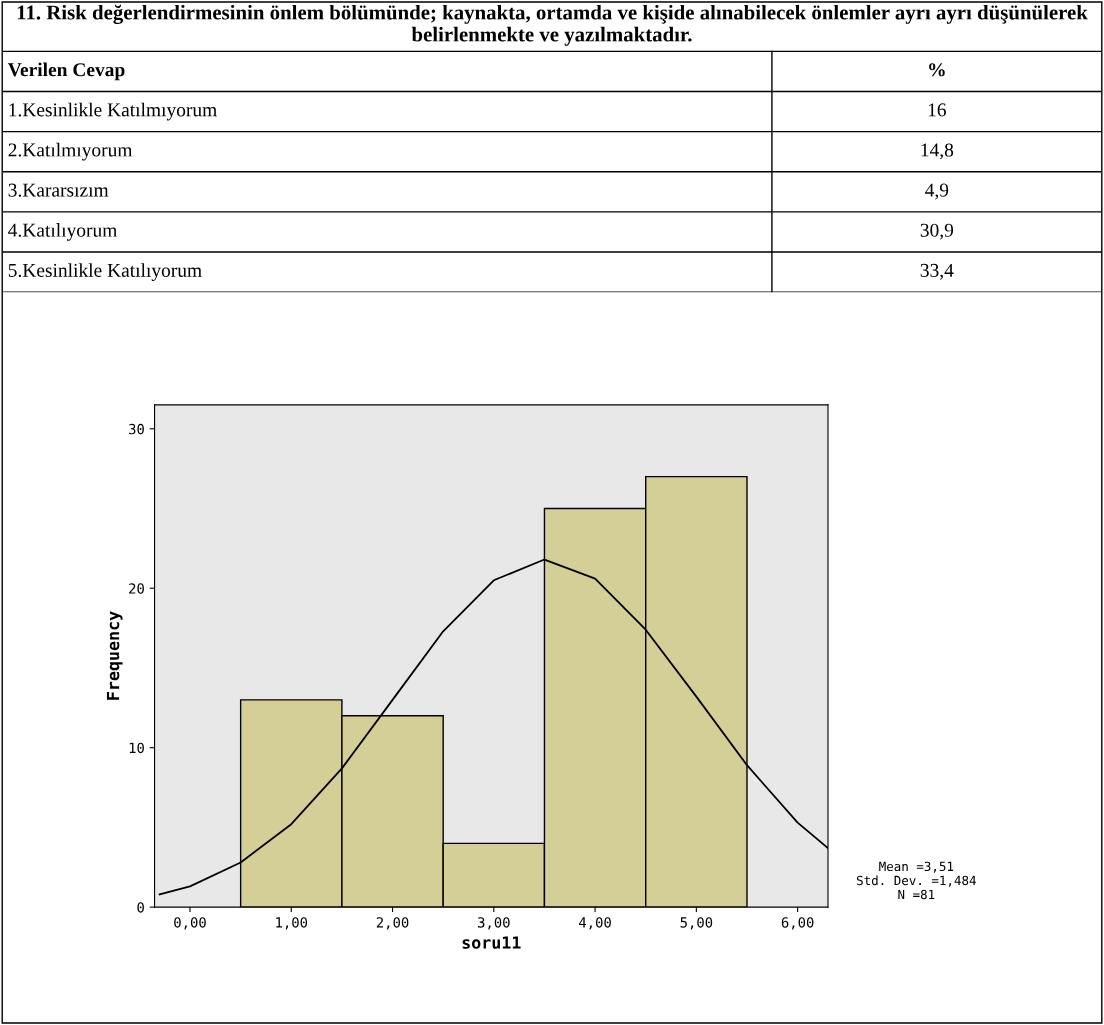 Image resolution: width=1104 pixels, height=1025 pixels. I want to click on text: 4.Katılıyorum, so click(63, 232).